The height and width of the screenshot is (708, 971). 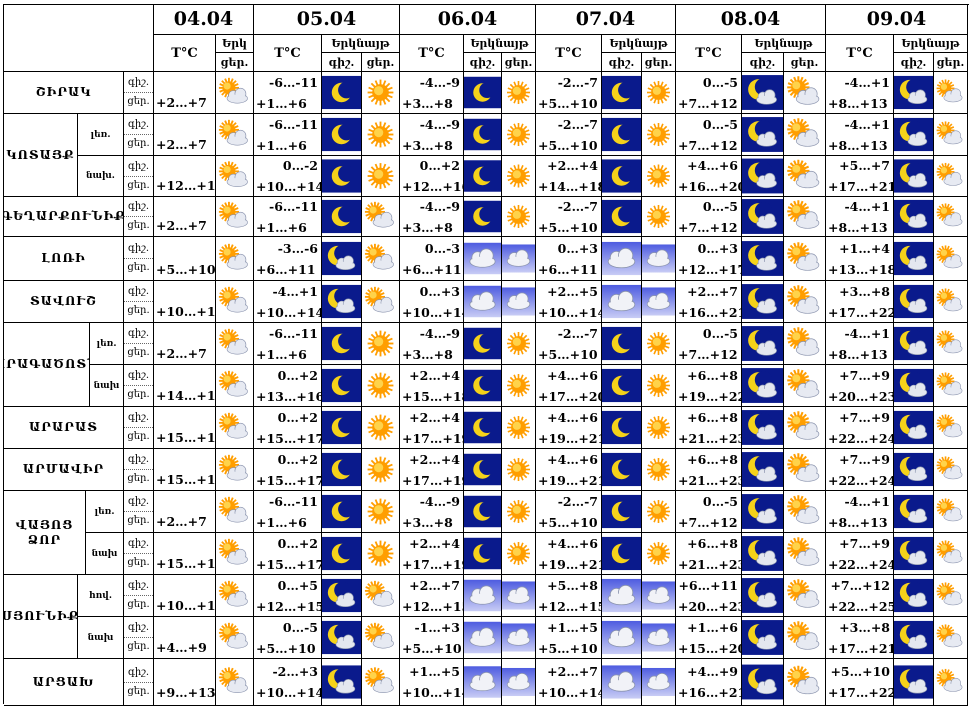 What do you see at coordinates (861, 692) in the screenshot?
I see `day-temp: +17…+22` at bounding box center [861, 692].